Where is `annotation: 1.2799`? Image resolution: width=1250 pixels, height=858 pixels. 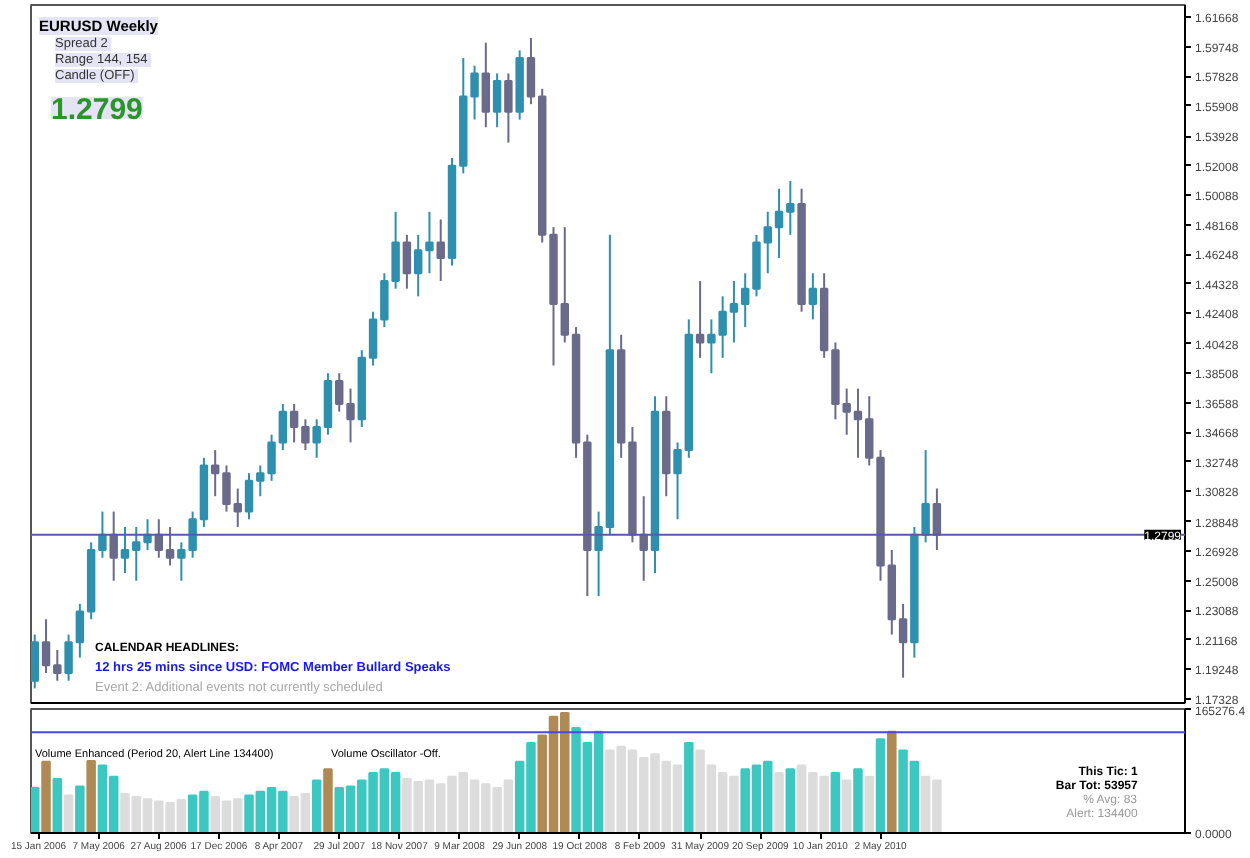
annotation: 1.2799 is located at coordinates (97, 110).